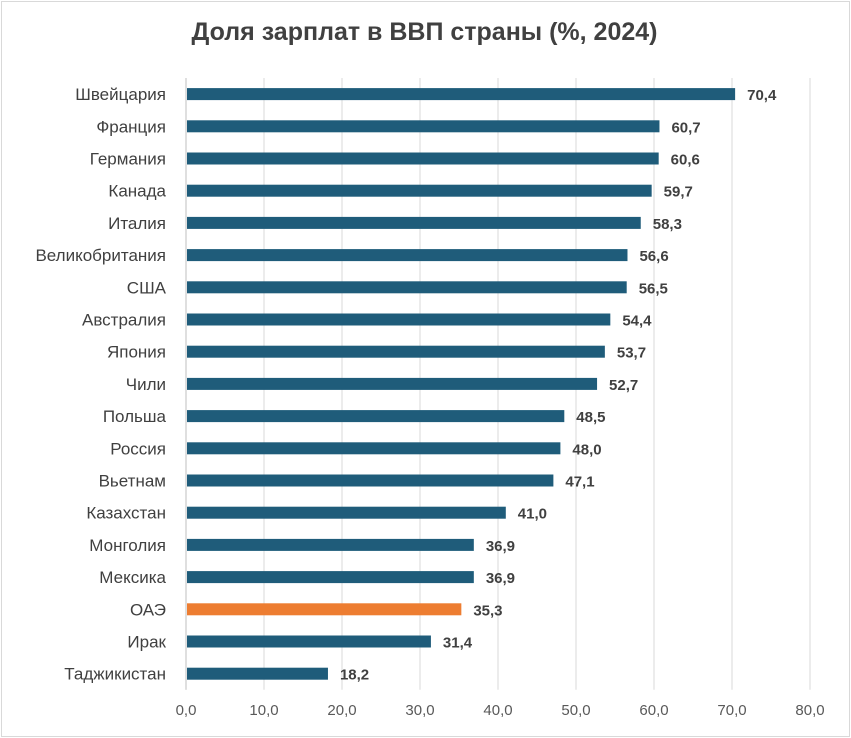 The image size is (851, 738). I want to click on category-label: Ирак, so click(146, 642).